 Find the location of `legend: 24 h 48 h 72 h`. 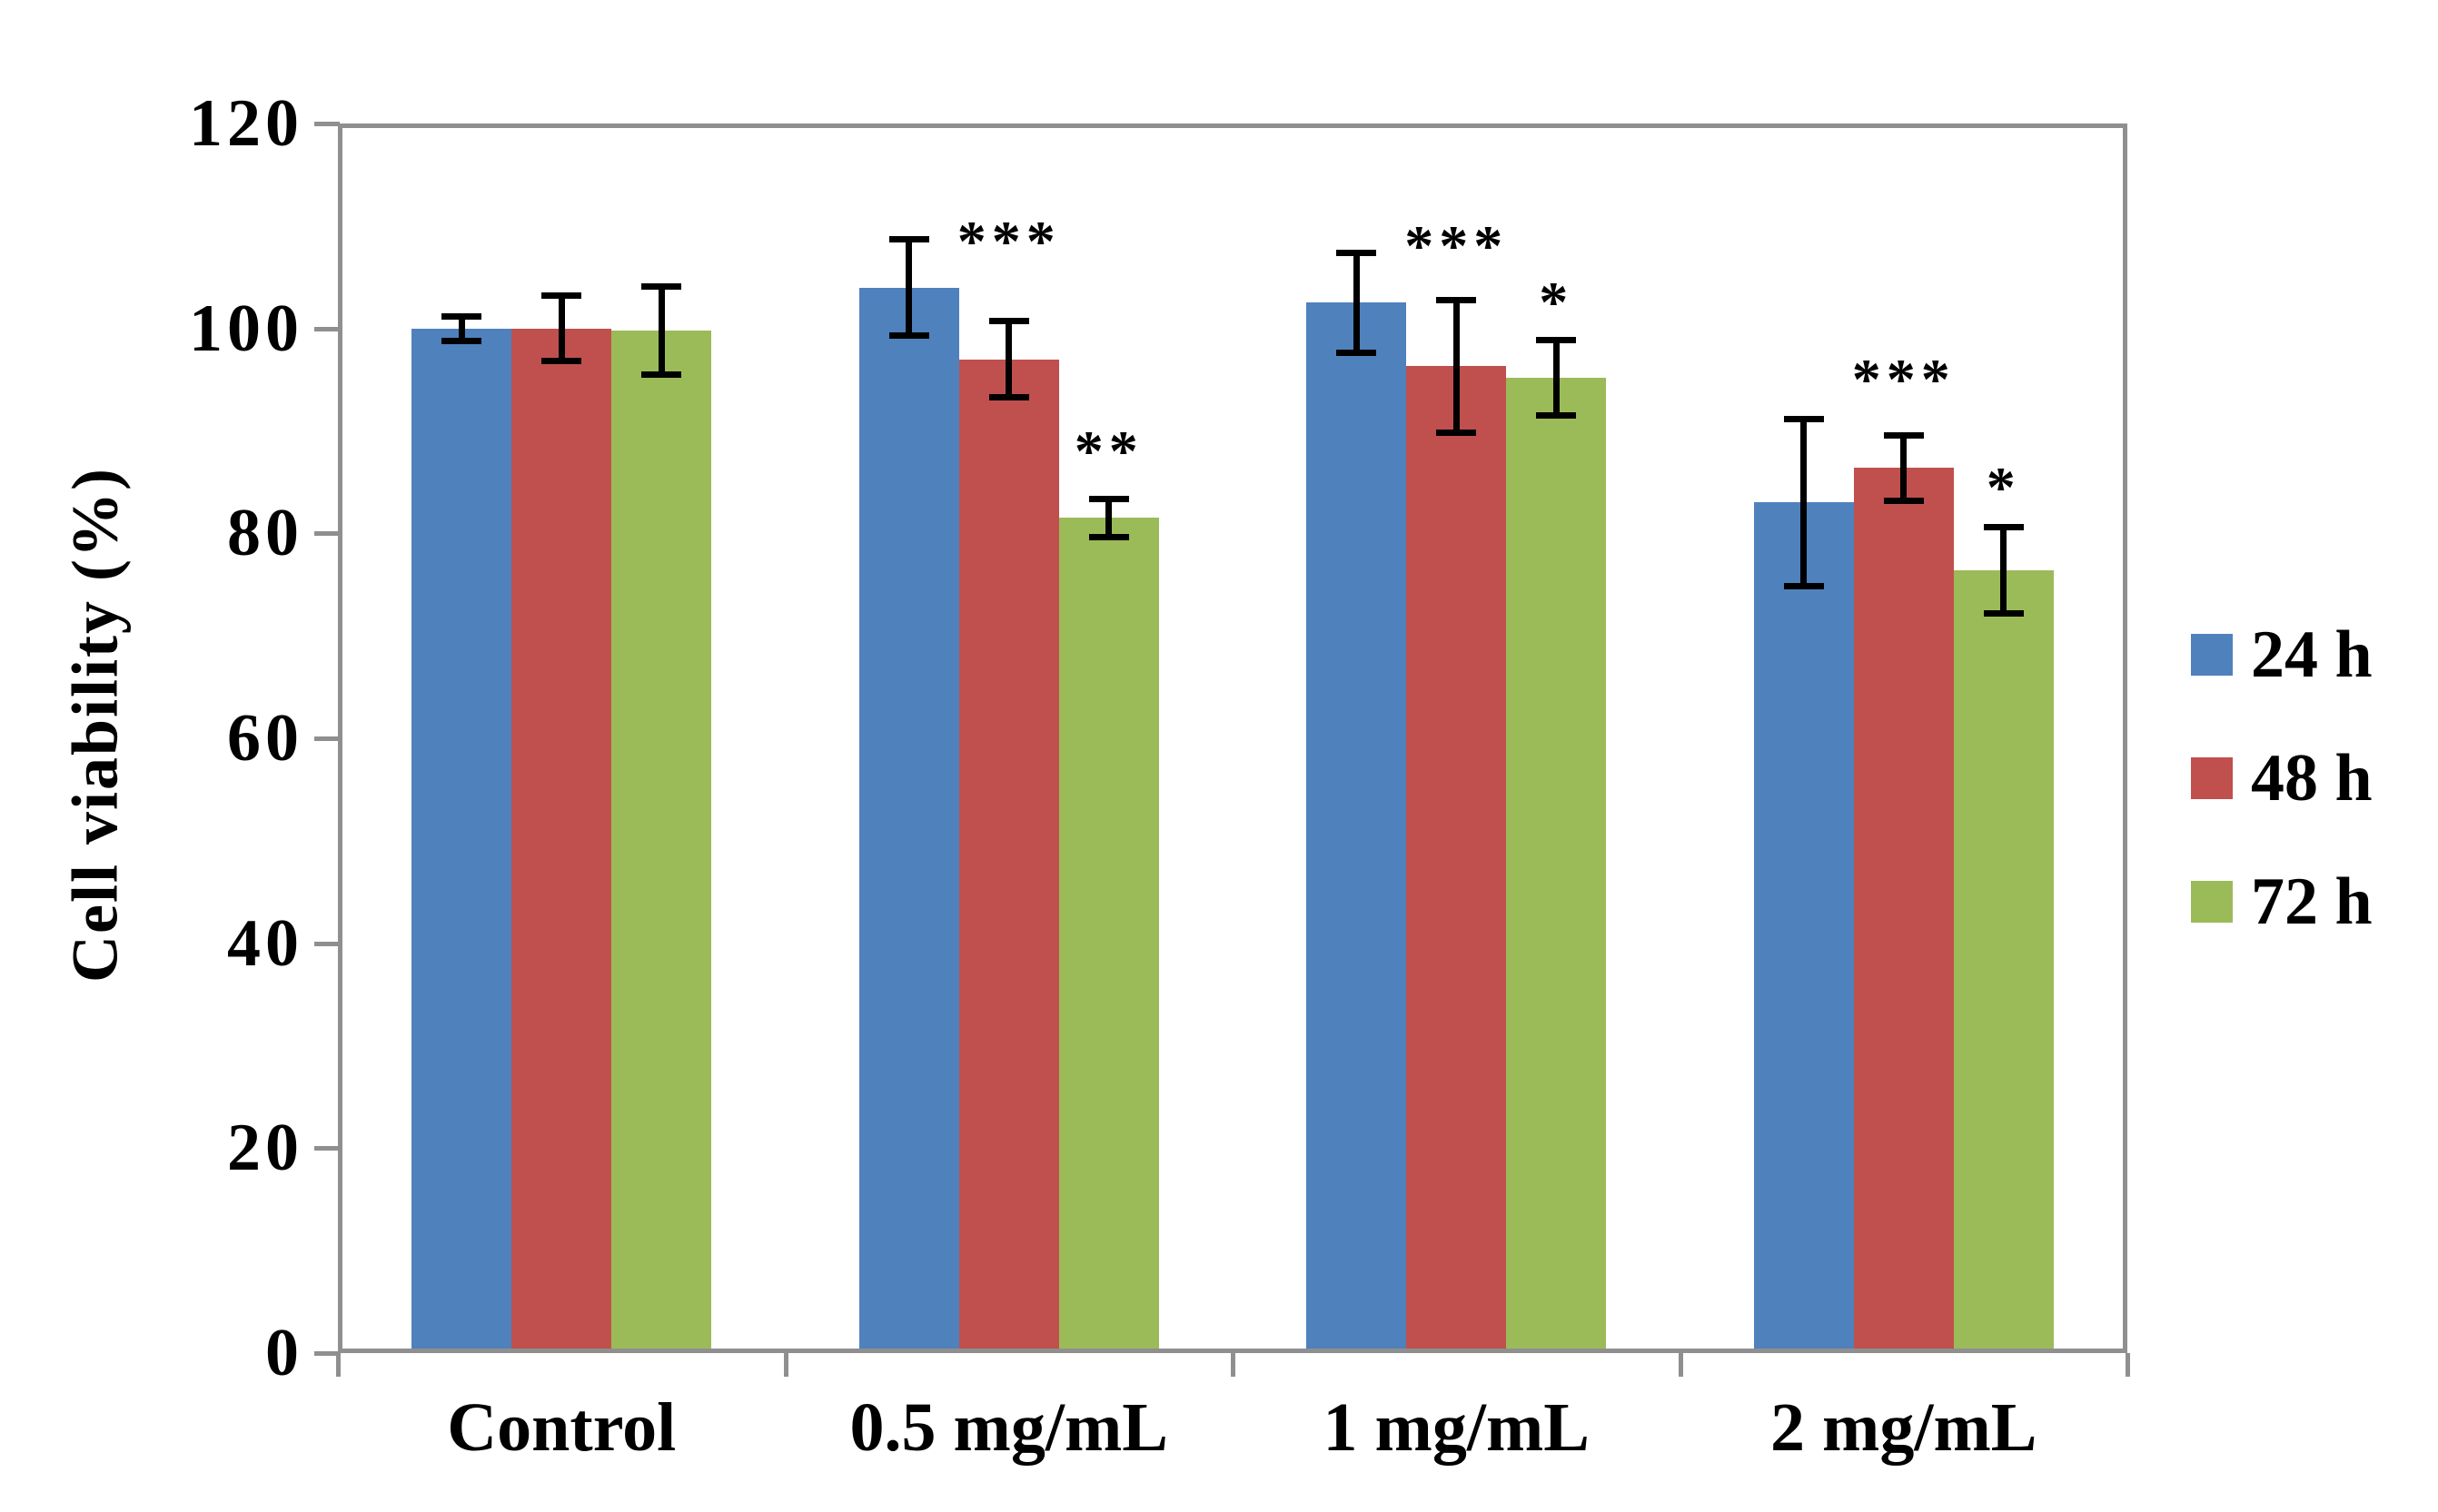

legend: 24 h 48 h 72 h is located at coordinates (2282, 778).